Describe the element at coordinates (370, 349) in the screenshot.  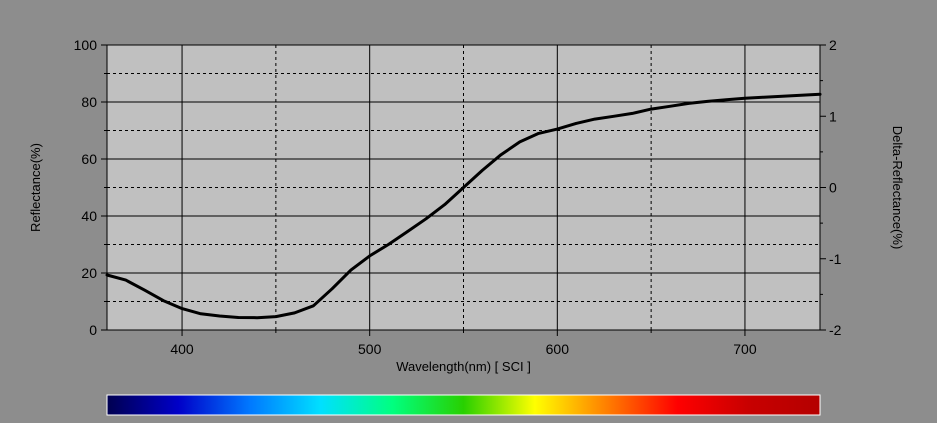
I see `x-tick-label: 500` at that location.